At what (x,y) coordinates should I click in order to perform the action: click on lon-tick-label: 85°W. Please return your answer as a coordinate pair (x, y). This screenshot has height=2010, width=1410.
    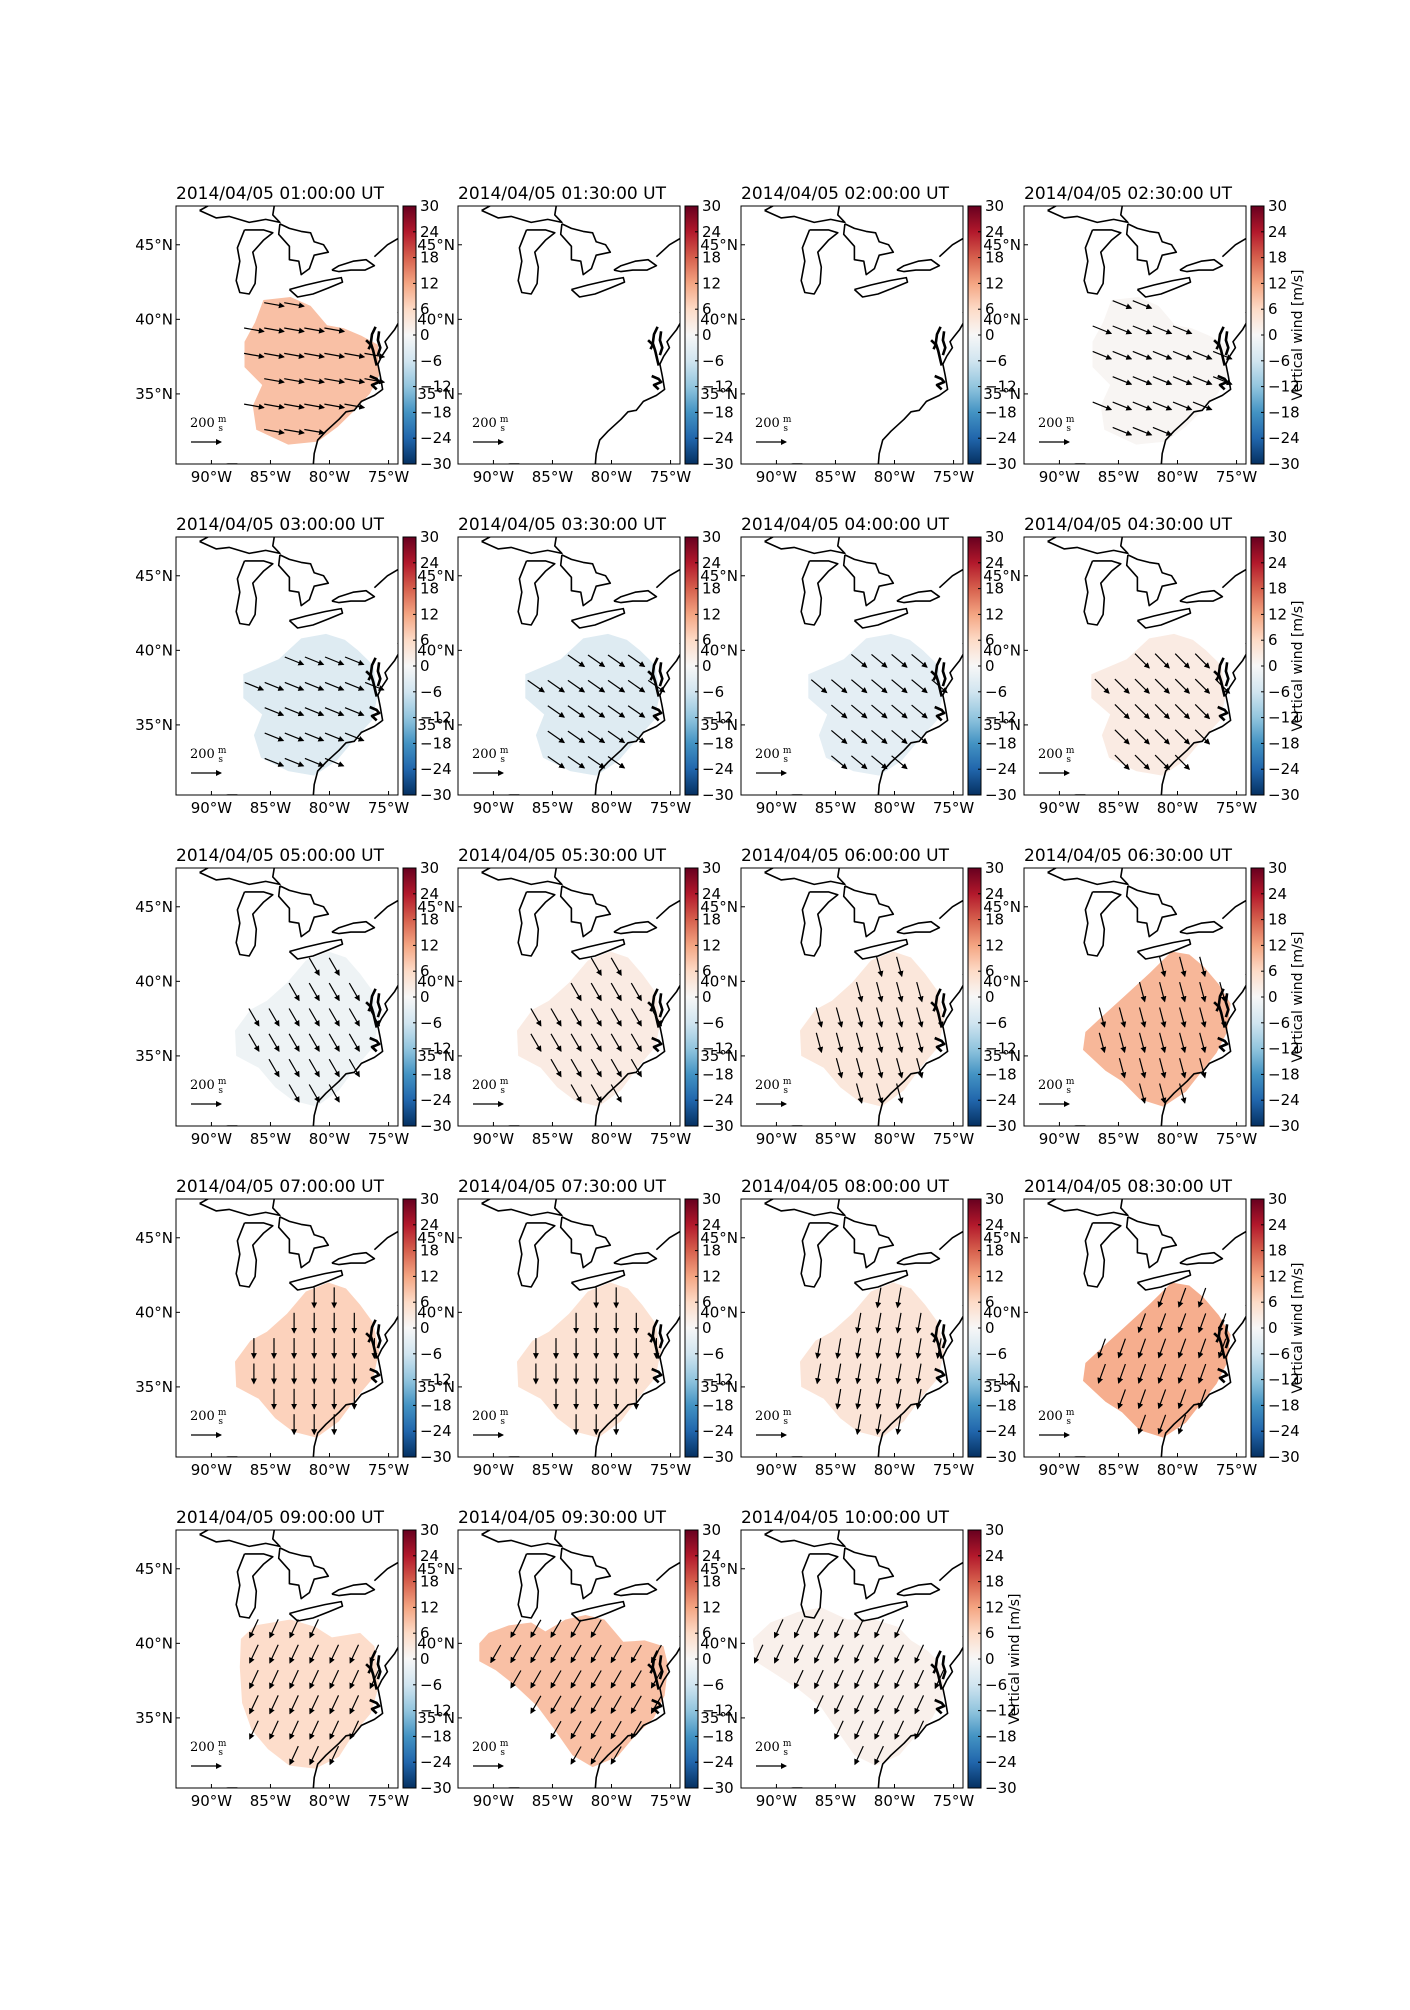
    Looking at the image, I should click on (553, 1470).